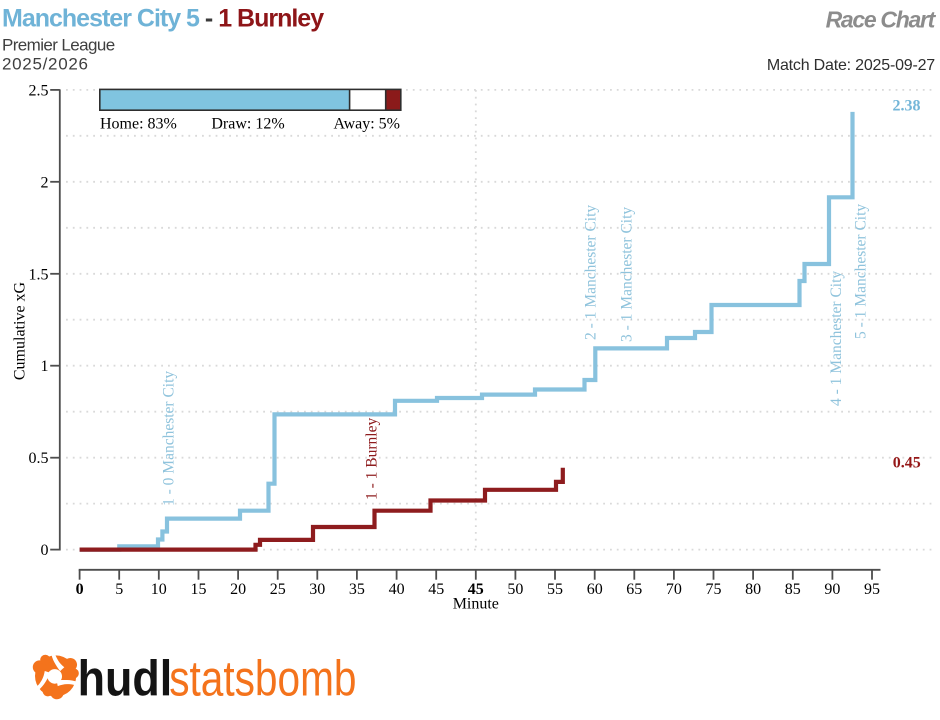 The image size is (940, 720). I want to click on svg-text: 15, so click(199, 589).